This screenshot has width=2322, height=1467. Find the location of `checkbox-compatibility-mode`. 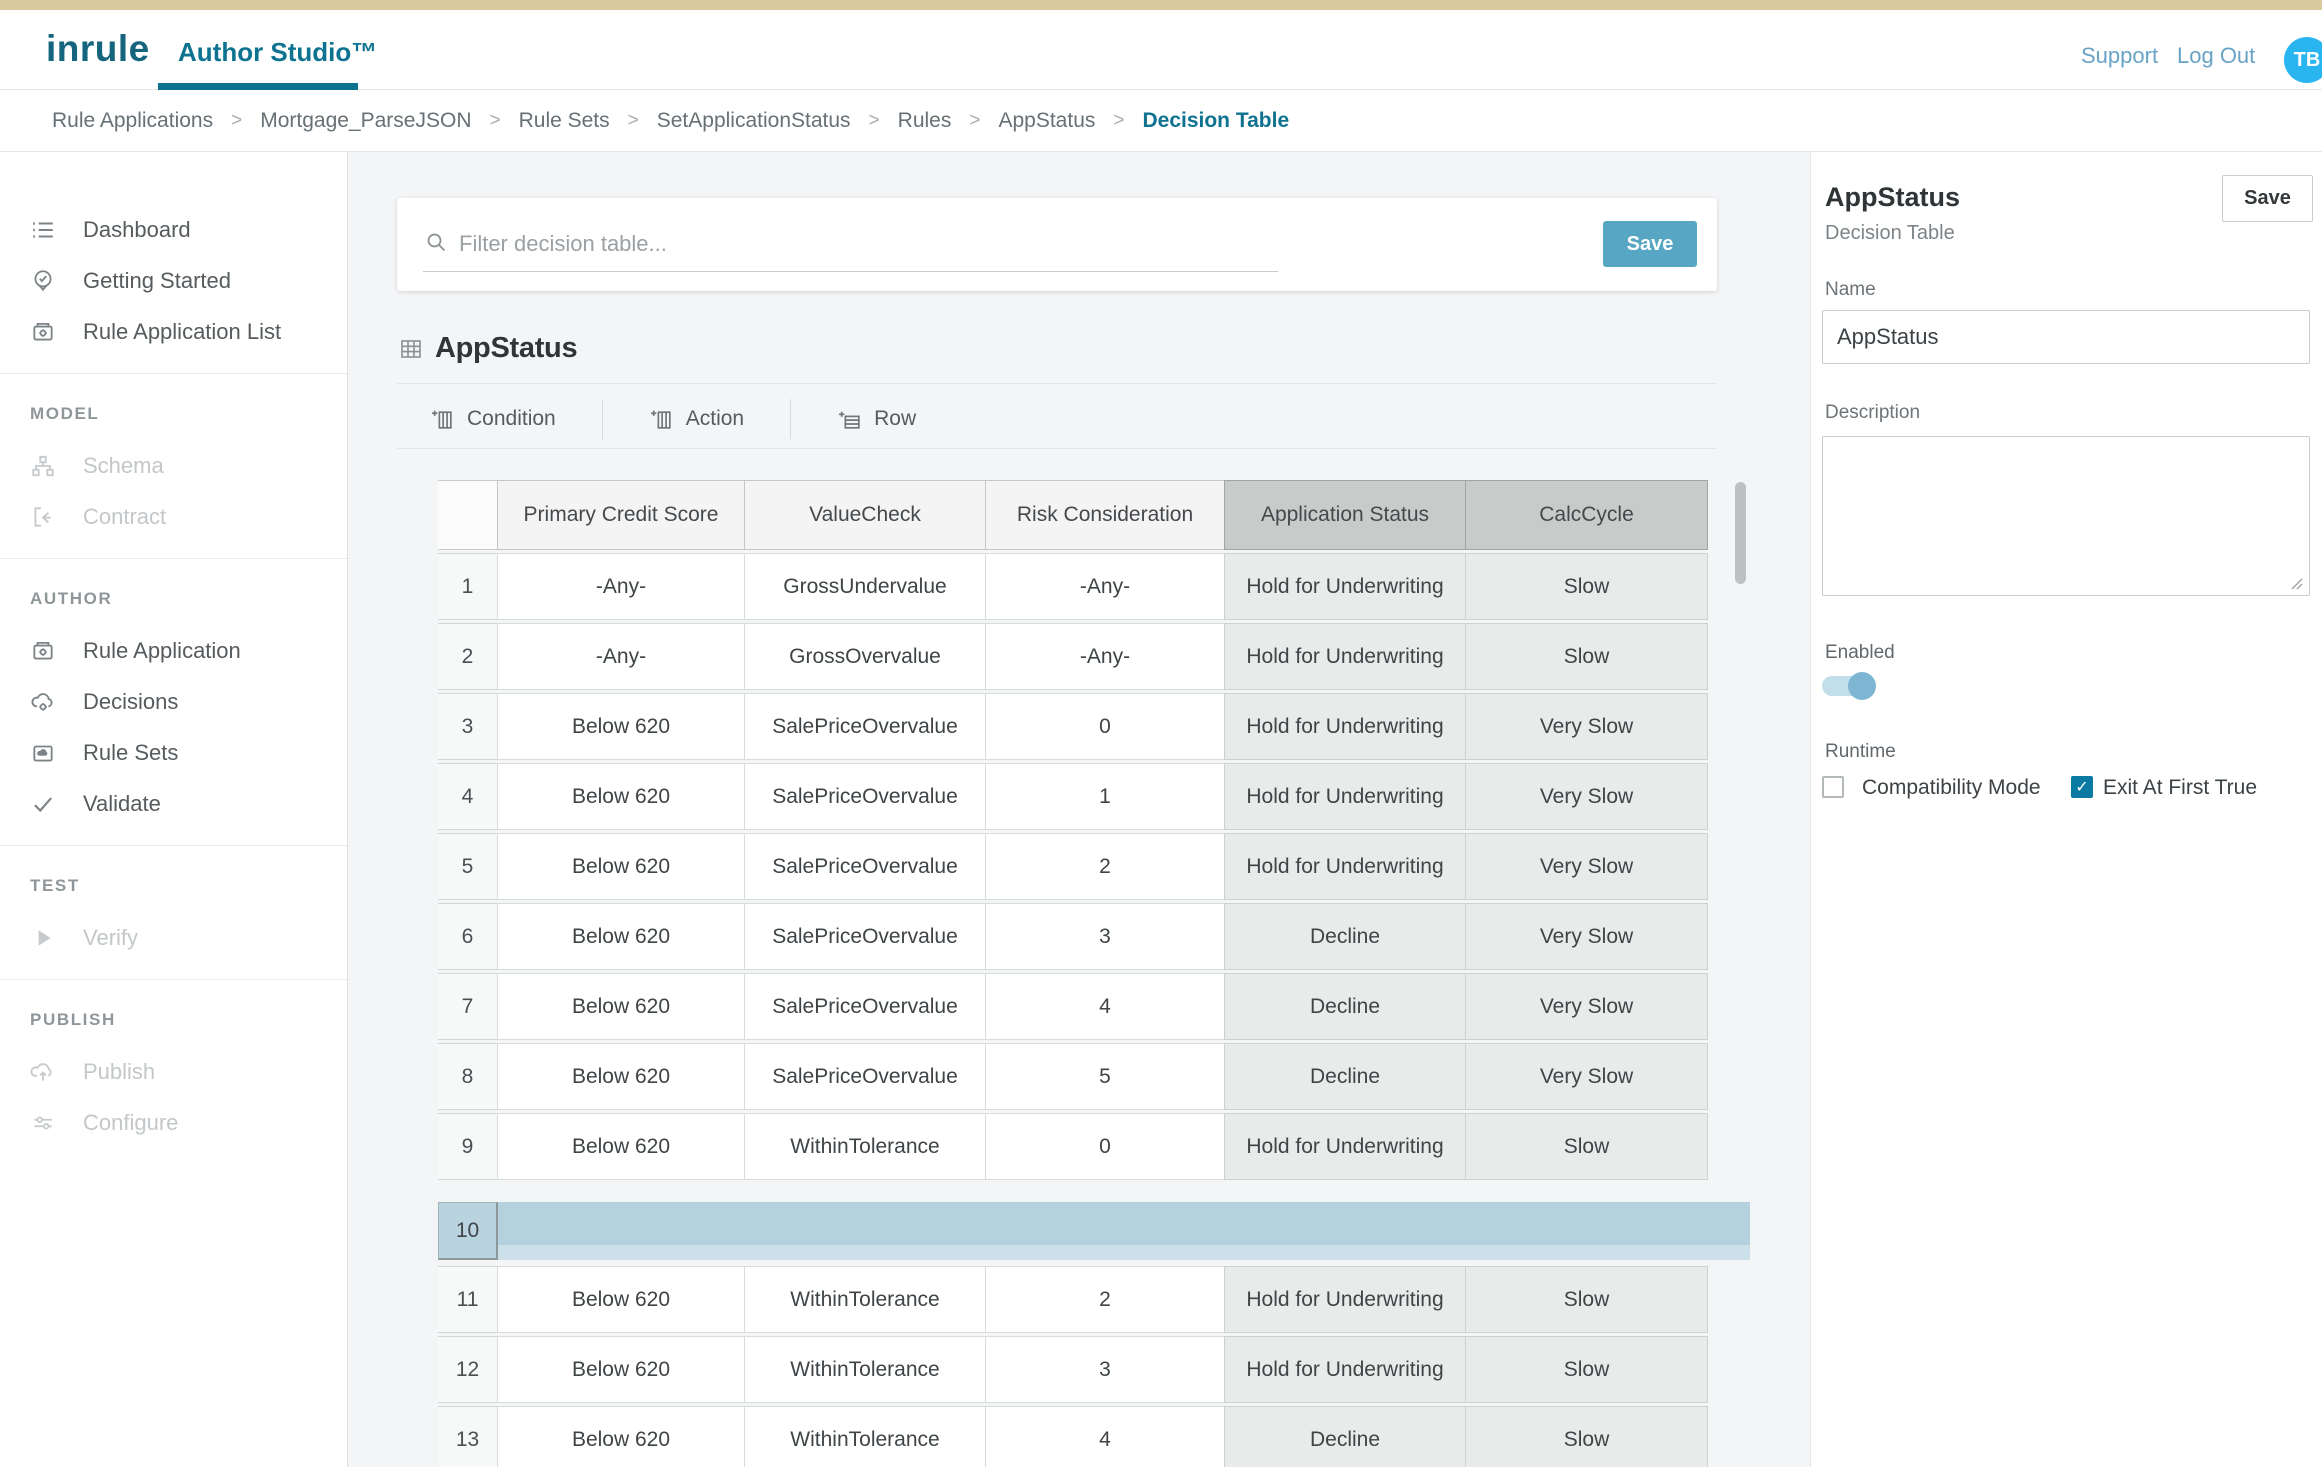

checkbox-compatibility-mode is located at coordinates (1833, 787).